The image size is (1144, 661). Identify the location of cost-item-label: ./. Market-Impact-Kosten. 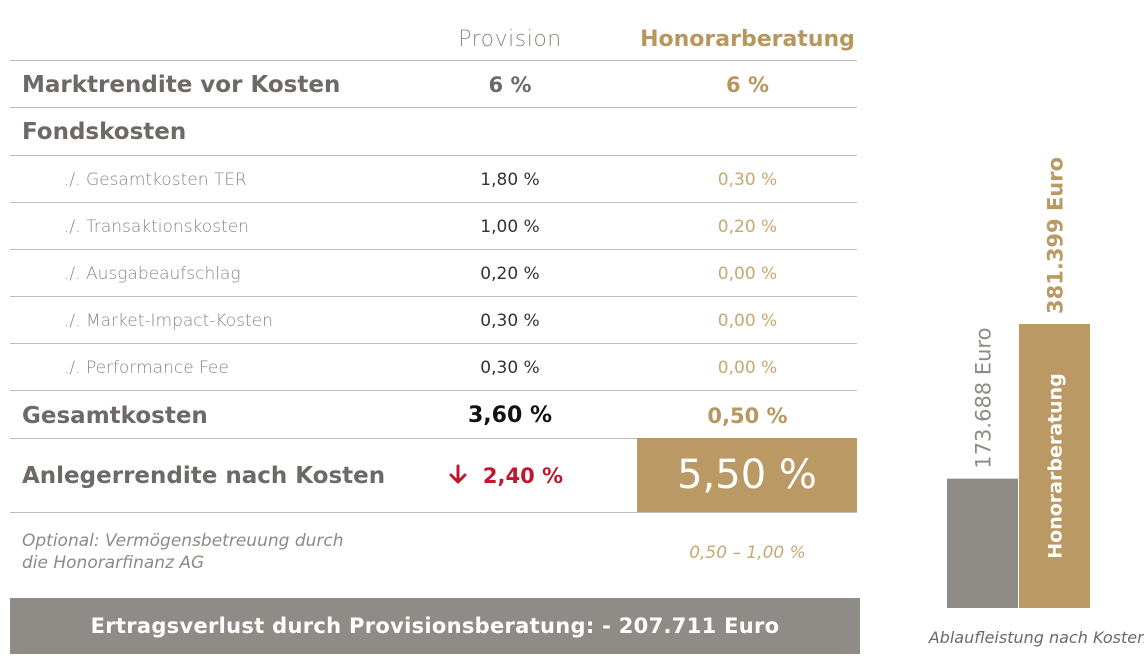
(168, 321).